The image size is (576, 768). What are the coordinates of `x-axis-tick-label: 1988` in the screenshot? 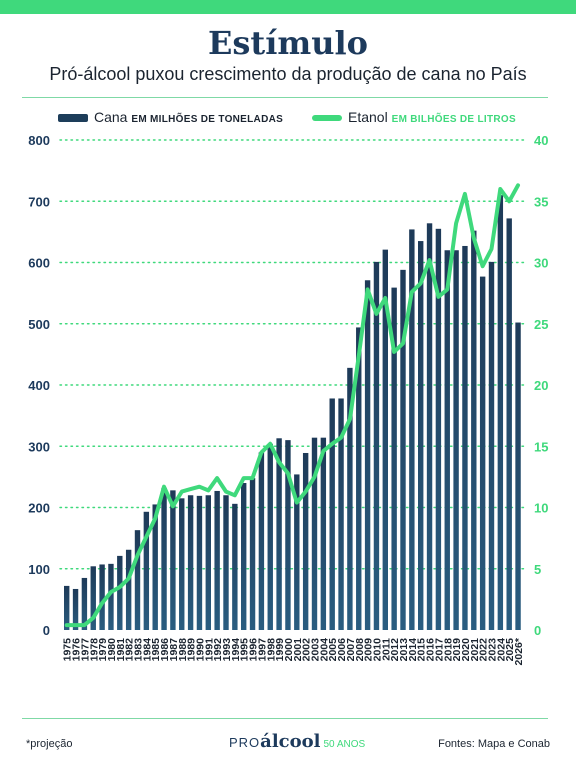 It's located at (183, 650).